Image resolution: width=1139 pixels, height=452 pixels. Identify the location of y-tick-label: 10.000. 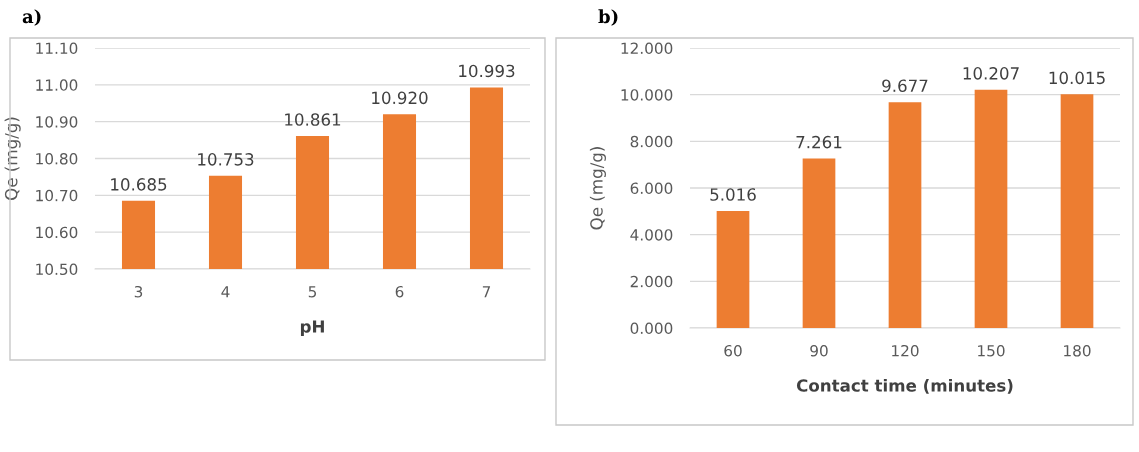
(647, 95).